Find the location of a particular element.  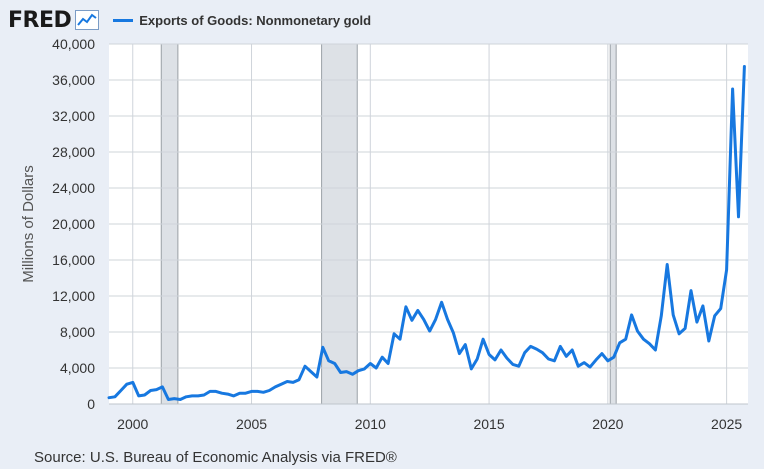

y-tick-label: 20,000 is located at coordinates (73, 224).